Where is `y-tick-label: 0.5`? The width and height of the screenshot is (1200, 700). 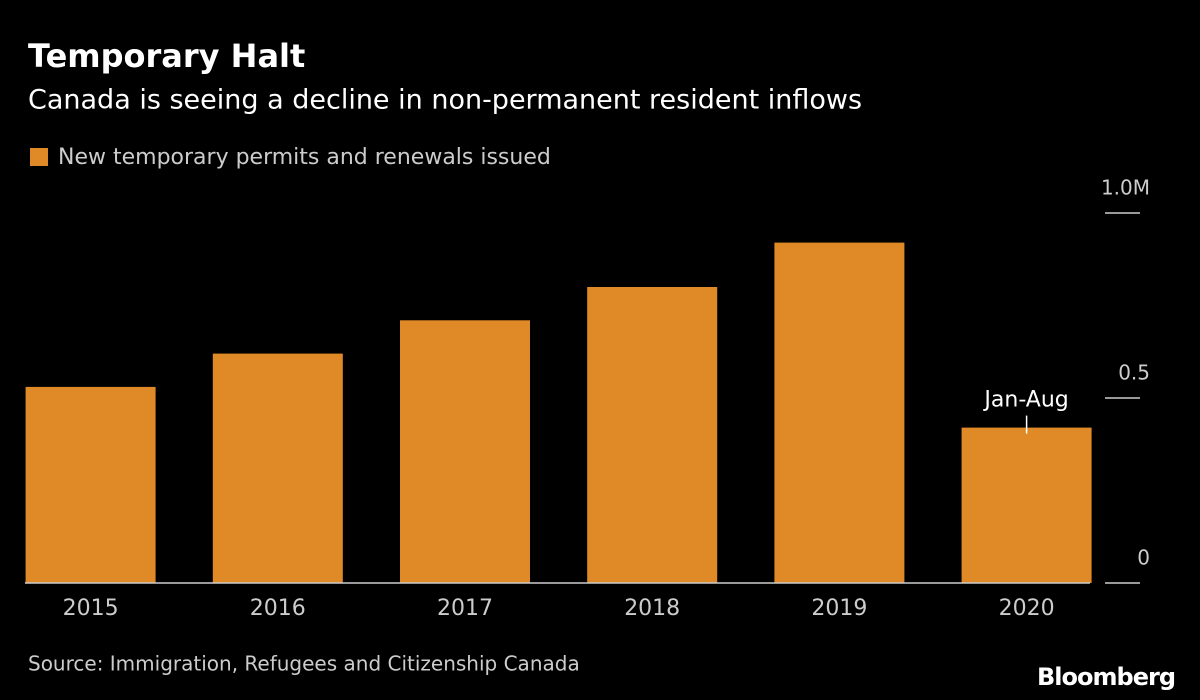
y-tick-label: 0.5 is located at coordinates (1134, 373).